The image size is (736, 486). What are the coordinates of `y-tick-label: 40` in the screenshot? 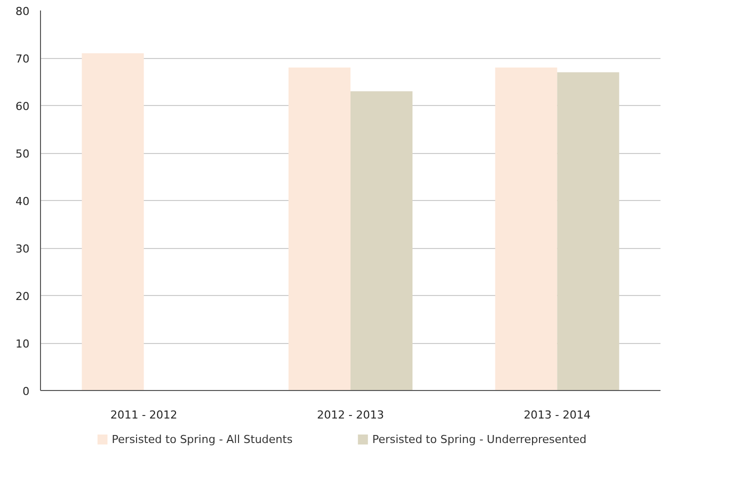 It's located at (23, 201).